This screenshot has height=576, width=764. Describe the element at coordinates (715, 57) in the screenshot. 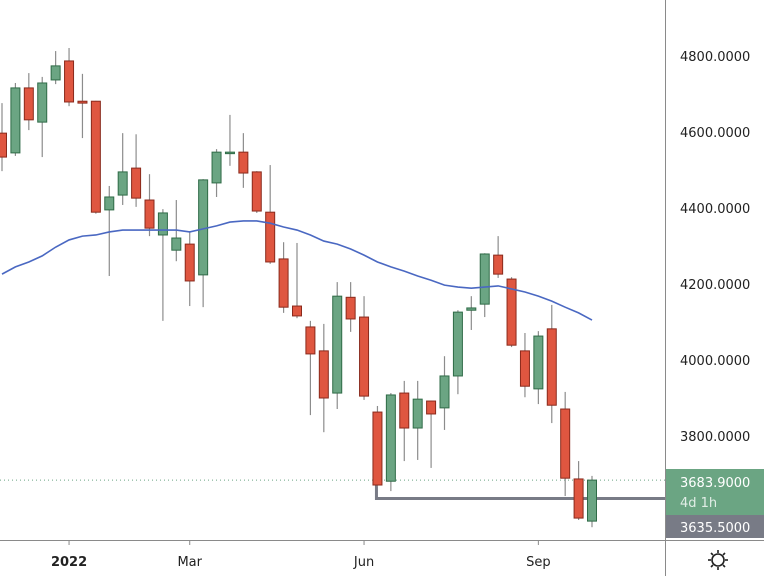

I see `price-tick-label: 4800.0000` at that location.